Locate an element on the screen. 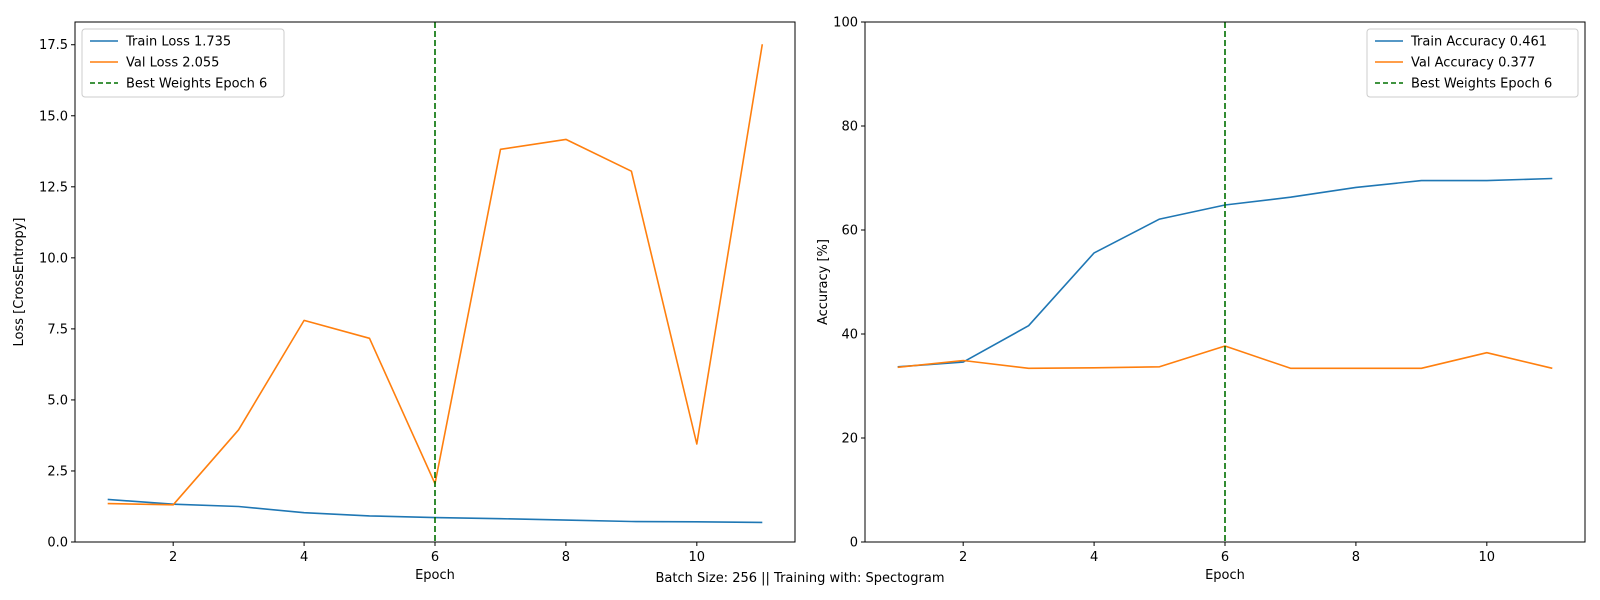 Image resolution: width=1600 pixels, height=600 pixels. accuracy-legend-box is located at coordinates (1472, 63).